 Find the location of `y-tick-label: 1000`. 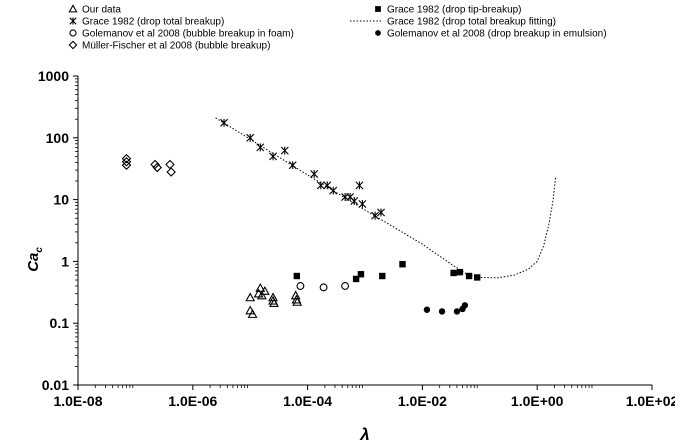

y-tick-label: 1000 is located at coordinates (53, 76).